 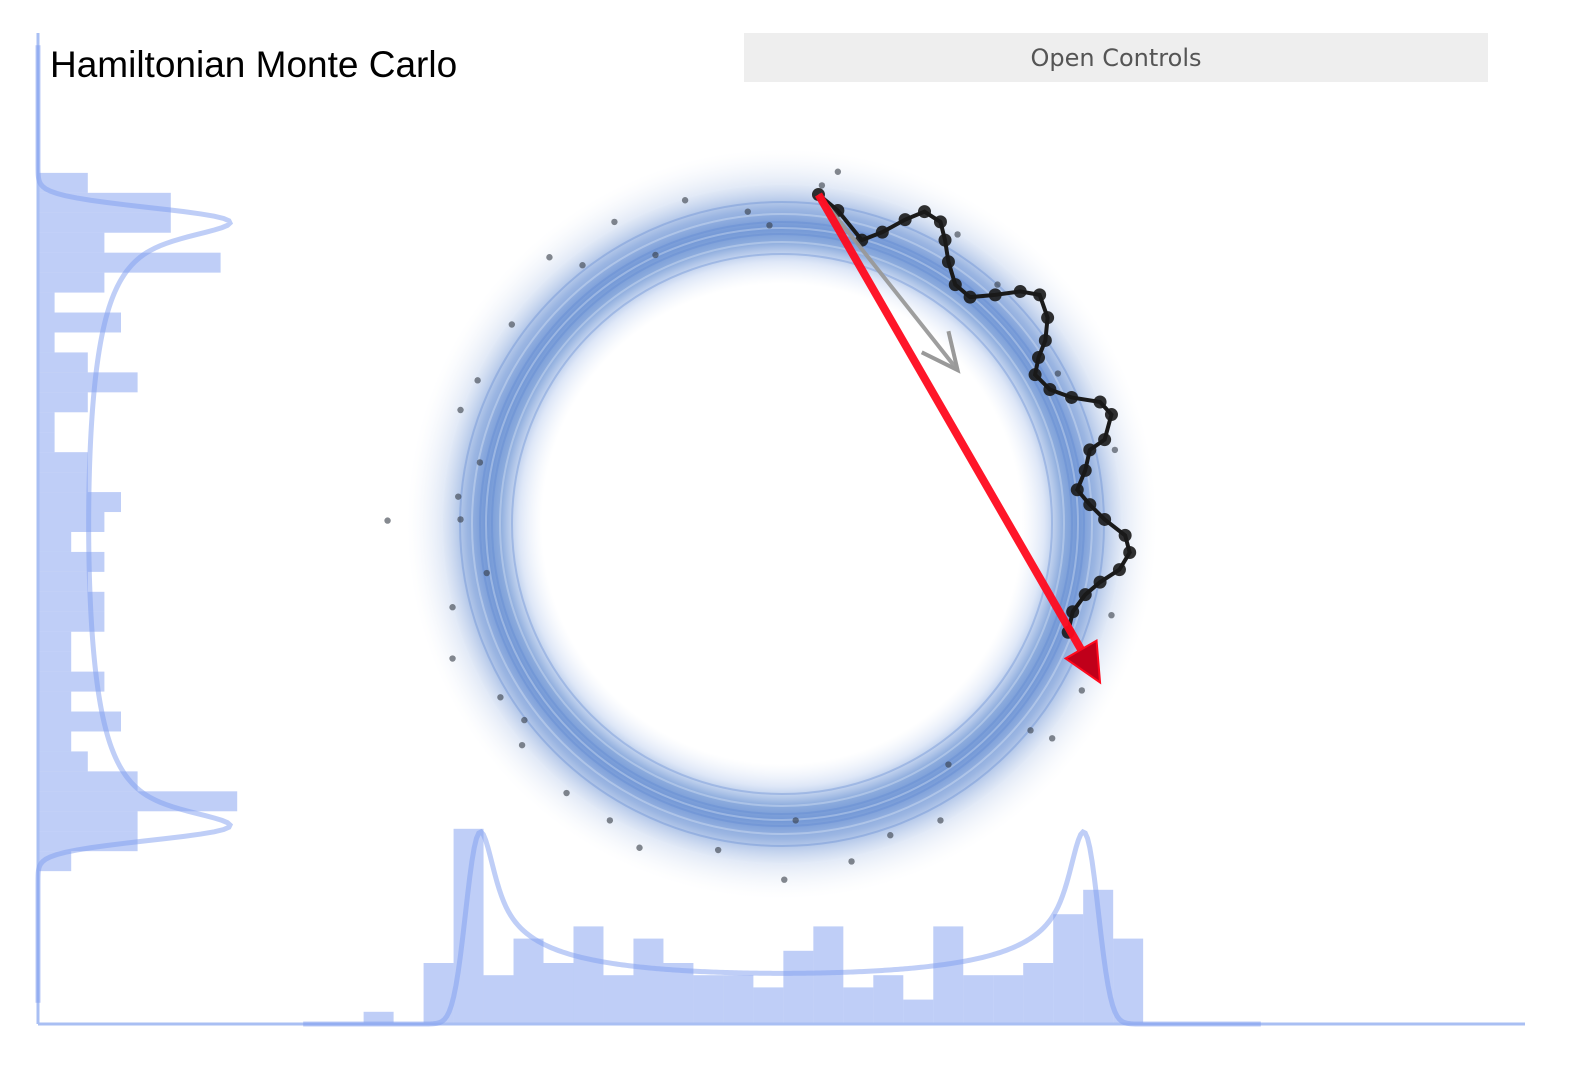 I want to click on momentum-arrow-head, so click(x=940, y=352).